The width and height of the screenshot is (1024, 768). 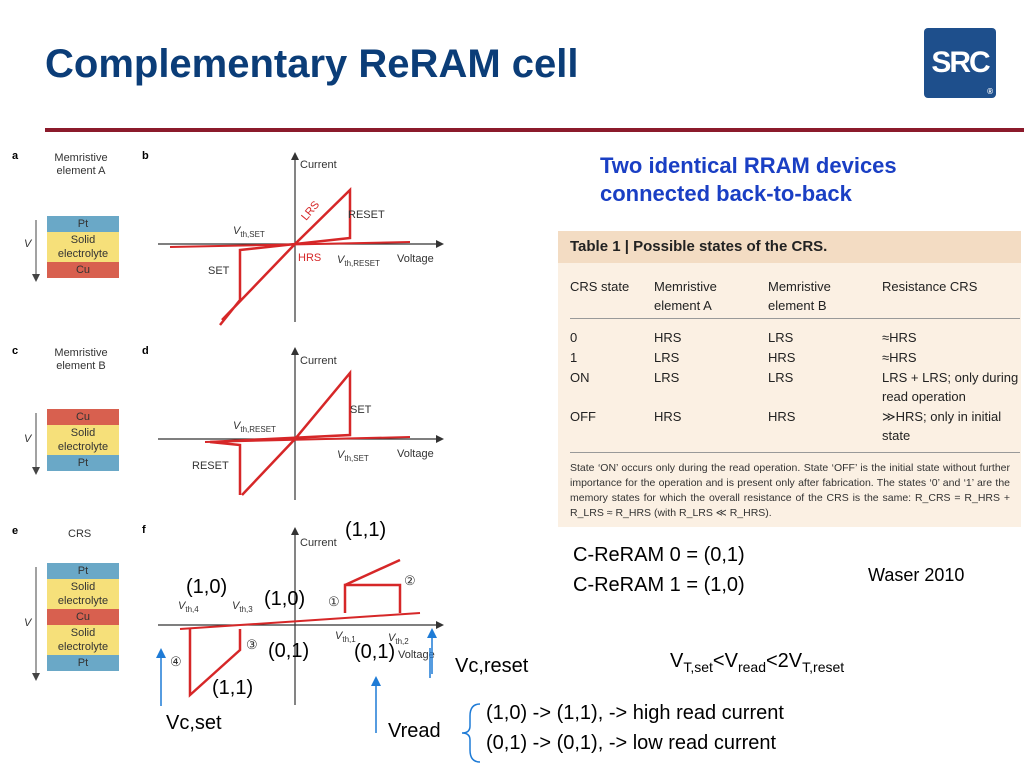 I want to click on vc-reset-arrow, so click(x=432, y=651).